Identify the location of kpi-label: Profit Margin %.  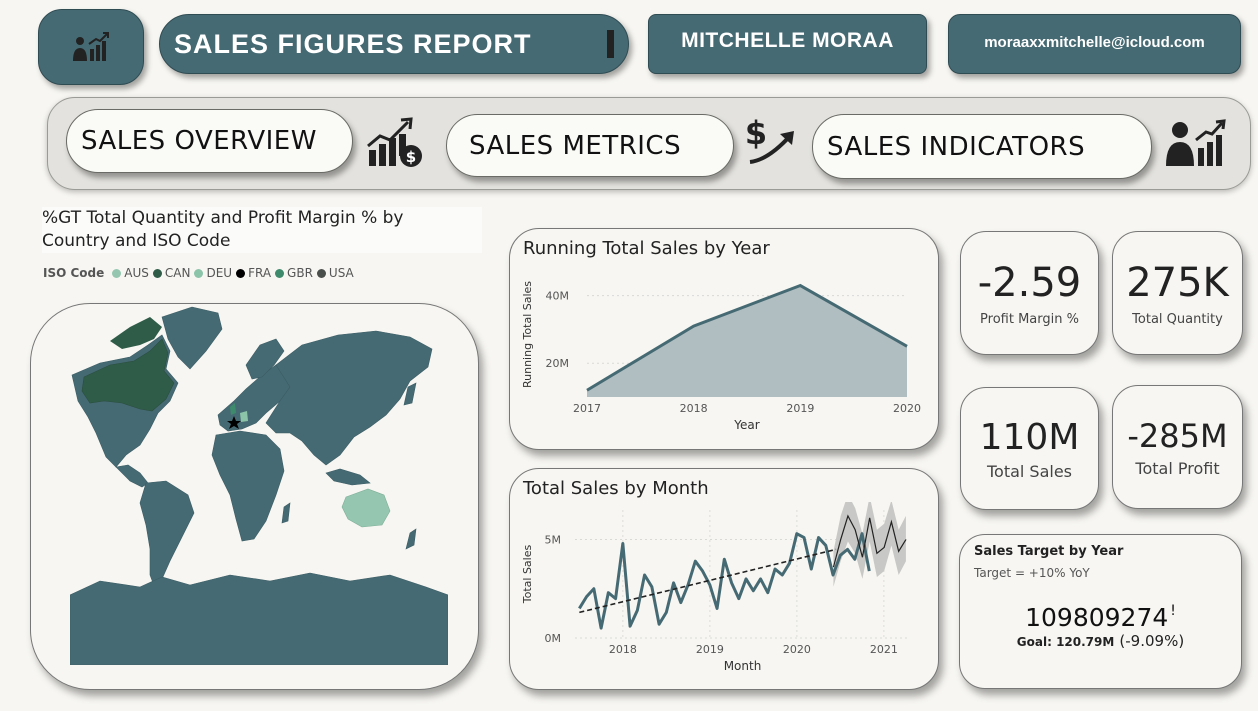
(1029, 319).